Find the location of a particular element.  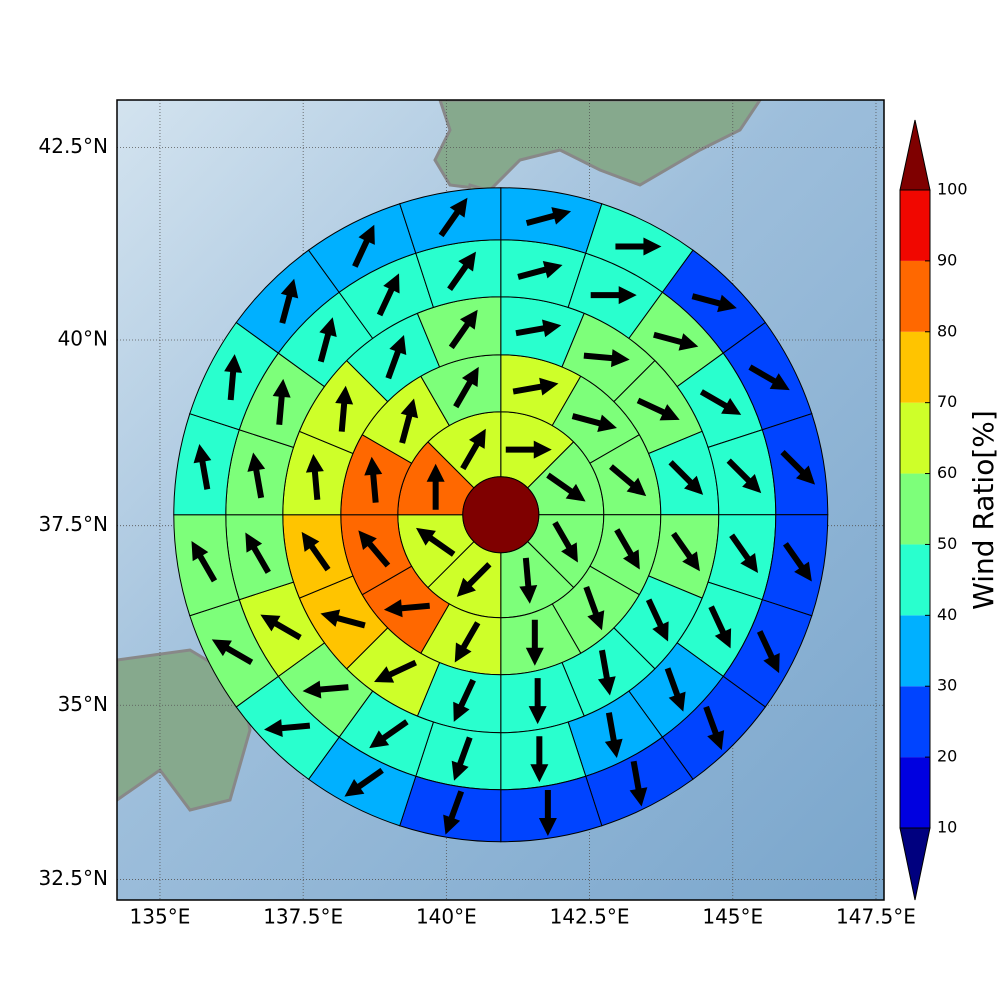

y-tick-label: 35°N is located at coordinates (83, 704).